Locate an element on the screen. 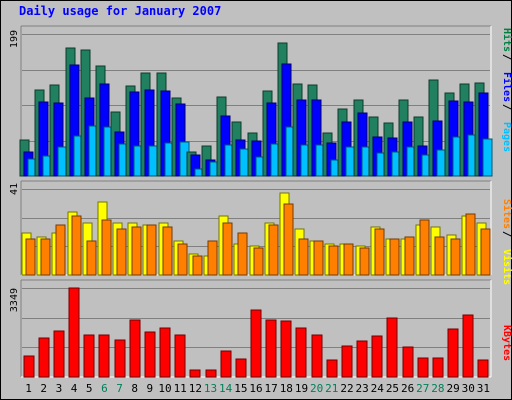  x-tick-label: 24 is located at coordinates (378, 388).